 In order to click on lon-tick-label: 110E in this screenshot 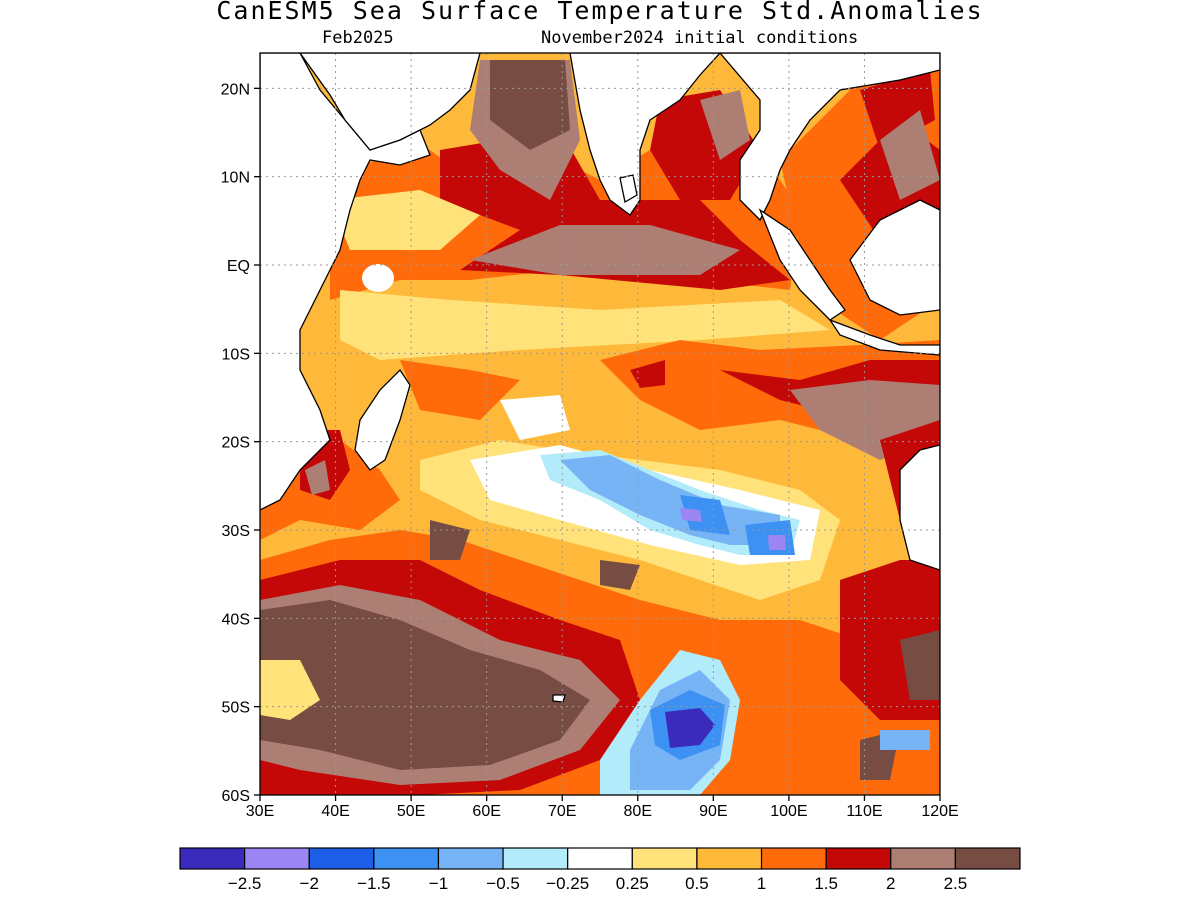, I will do `click(864, 811)`.